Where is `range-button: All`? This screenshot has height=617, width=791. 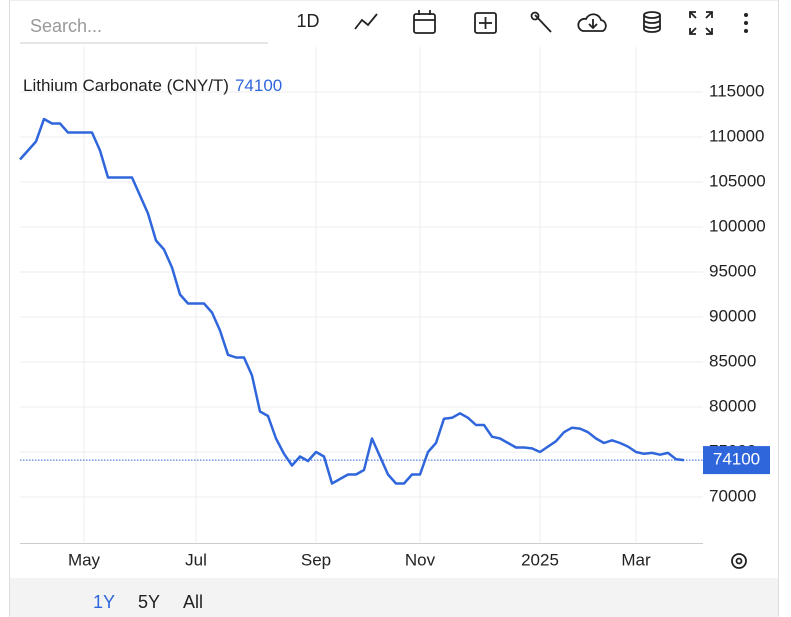
range-button: All is located at coordinates (193, 602).